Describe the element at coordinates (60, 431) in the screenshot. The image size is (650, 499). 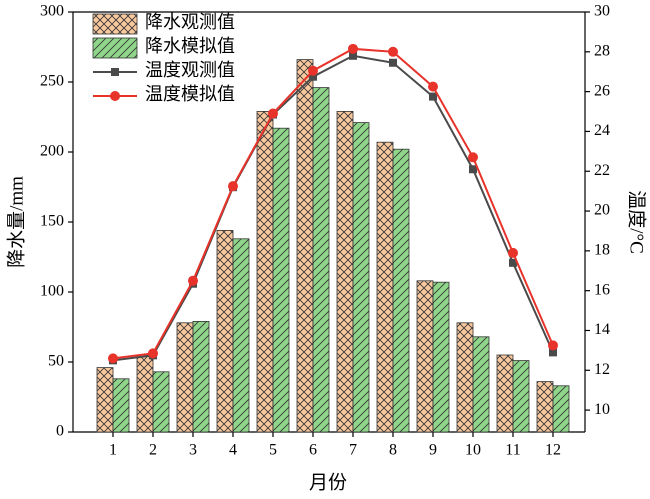
I see `y-tick-label: 0` at that location.